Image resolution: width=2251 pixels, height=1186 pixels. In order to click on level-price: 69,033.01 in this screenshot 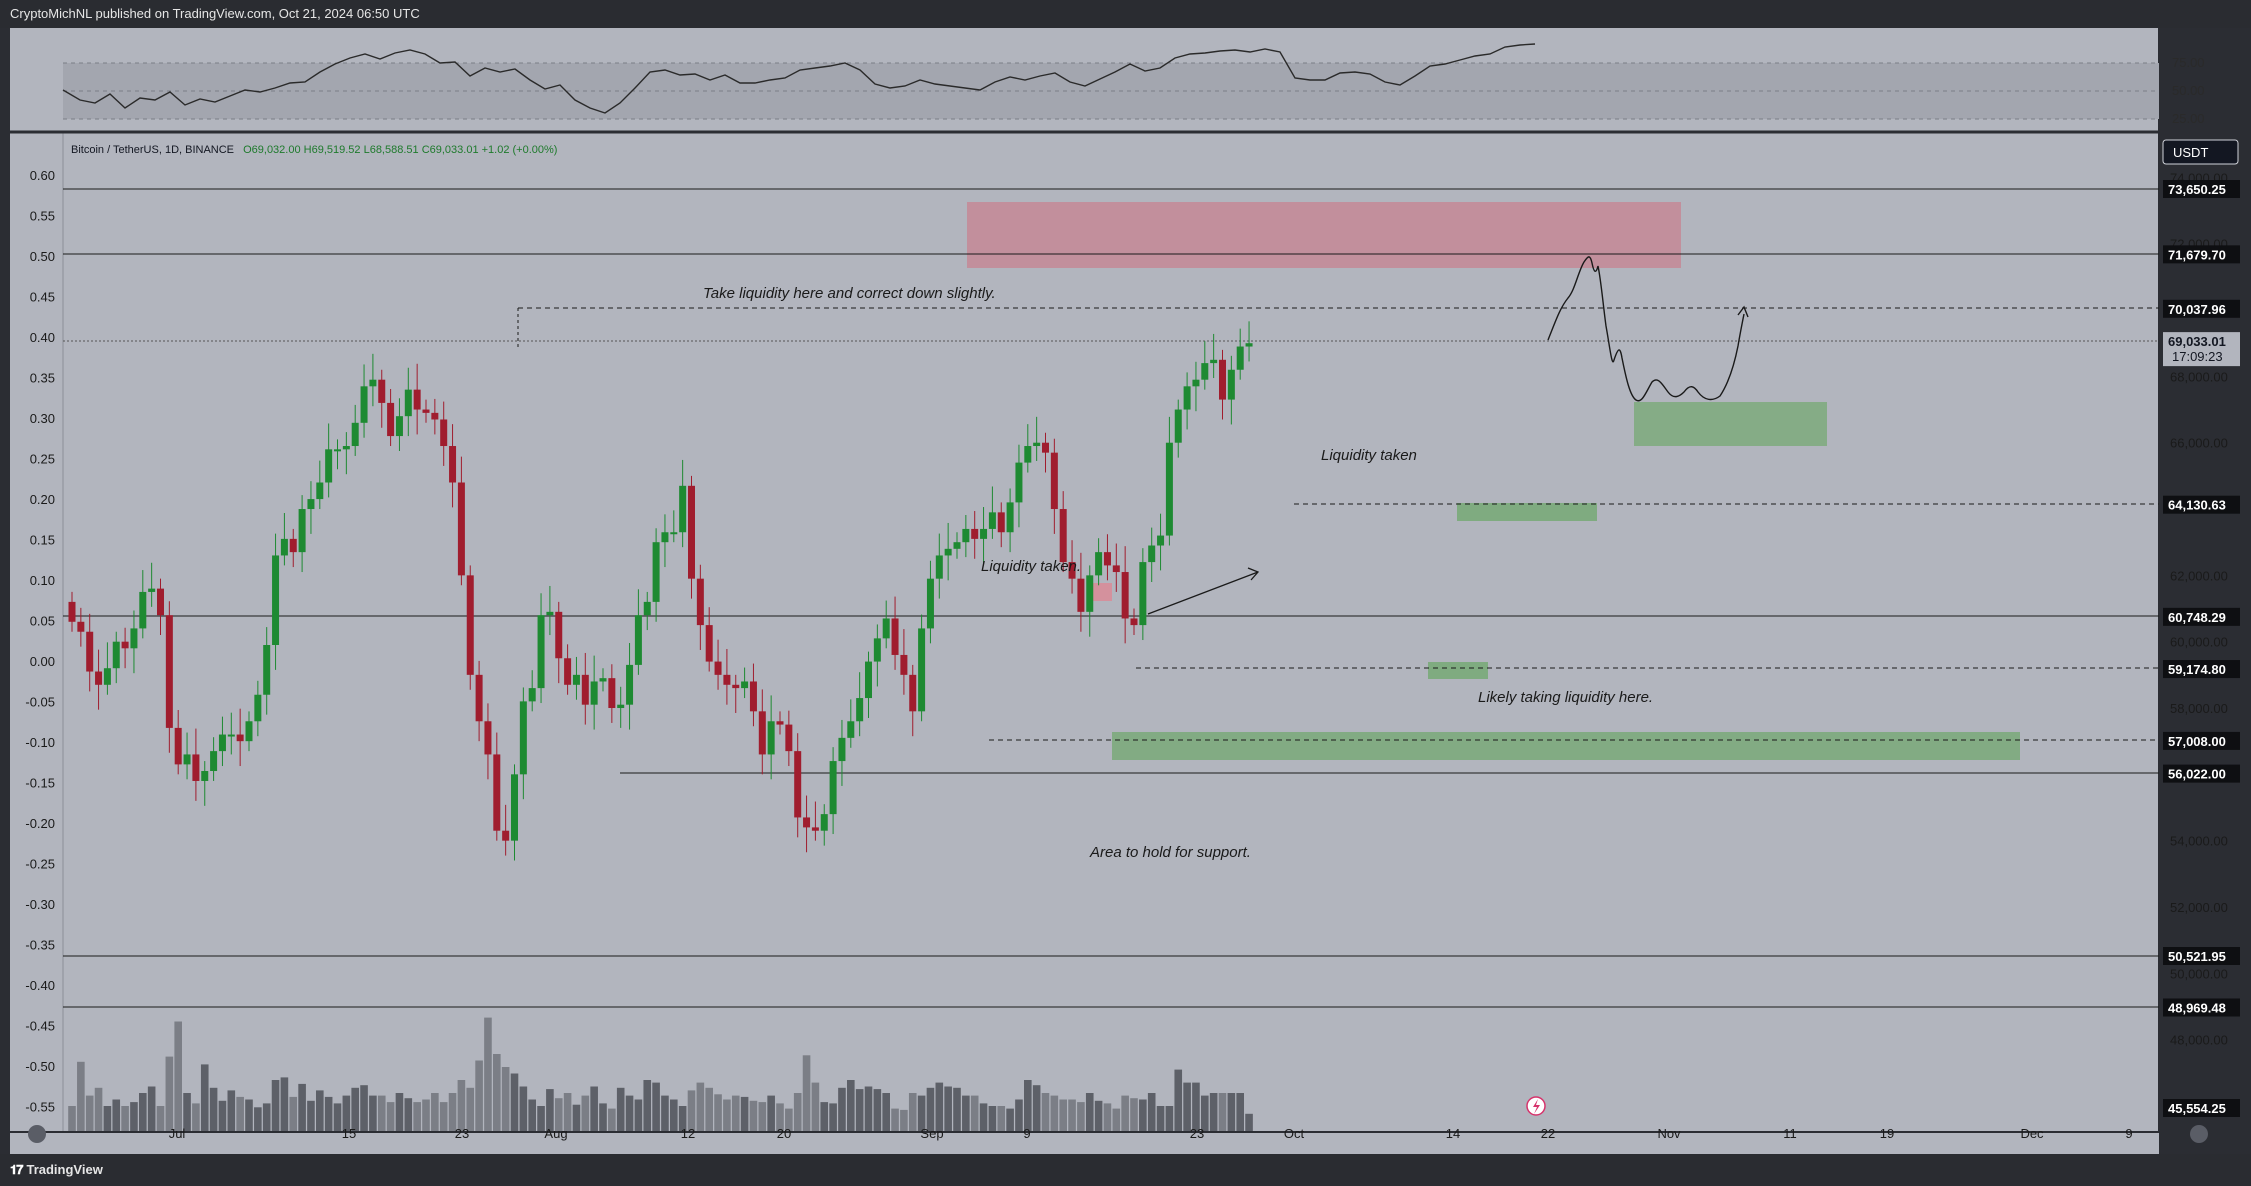, I will do `click(2197, 341)`.